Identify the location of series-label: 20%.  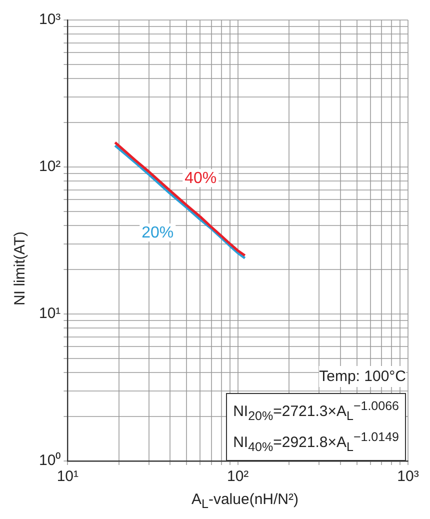
(158, 233).